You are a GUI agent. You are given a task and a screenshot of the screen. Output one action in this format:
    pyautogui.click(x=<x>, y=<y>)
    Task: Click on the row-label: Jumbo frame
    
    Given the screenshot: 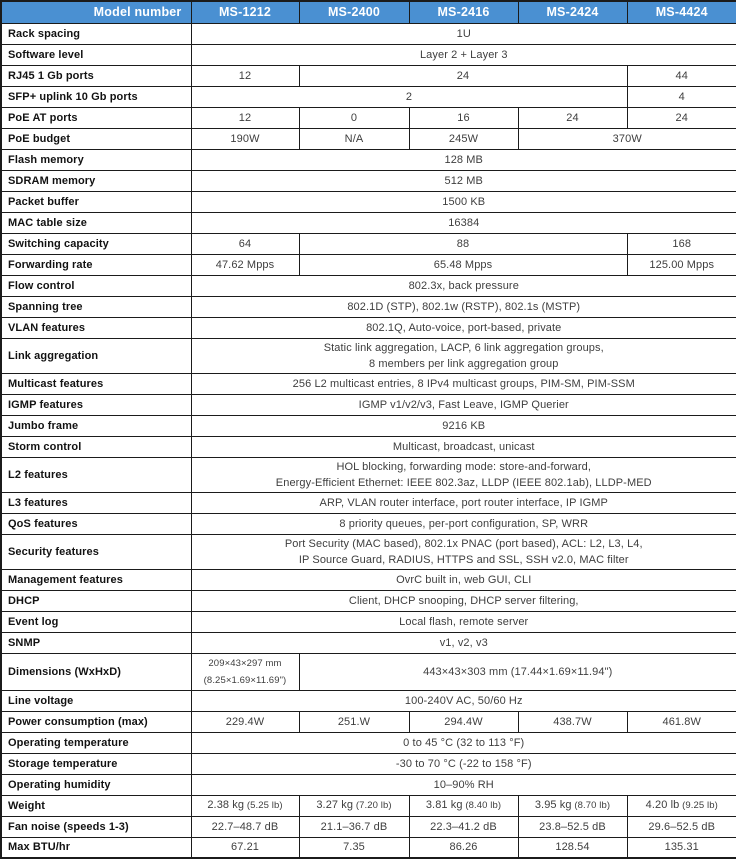 What is the action you would take?
    pyautogui.click(x=96, y=425)
    